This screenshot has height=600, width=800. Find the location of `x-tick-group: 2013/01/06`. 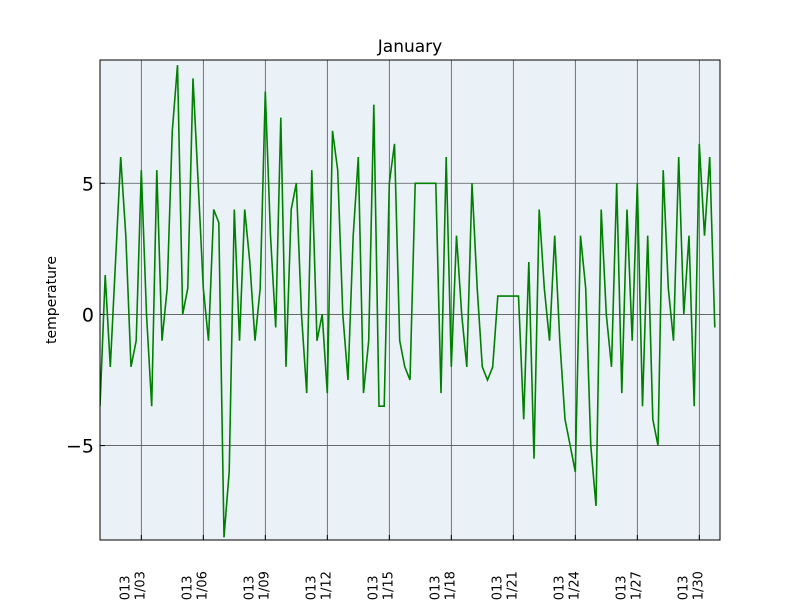

x-tick-group: 2013/01/06 is located at coordinates (195, 585).